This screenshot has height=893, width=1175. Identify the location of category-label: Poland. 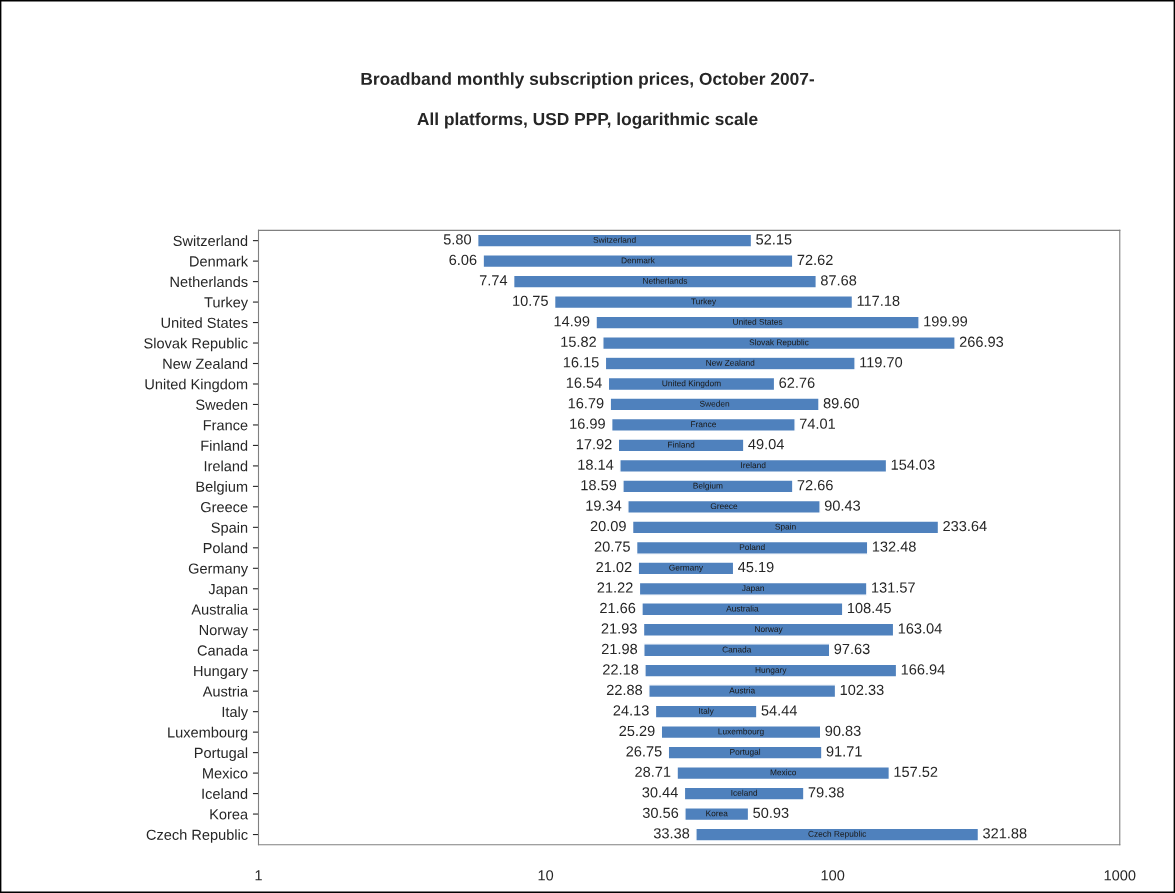
(752, 547).